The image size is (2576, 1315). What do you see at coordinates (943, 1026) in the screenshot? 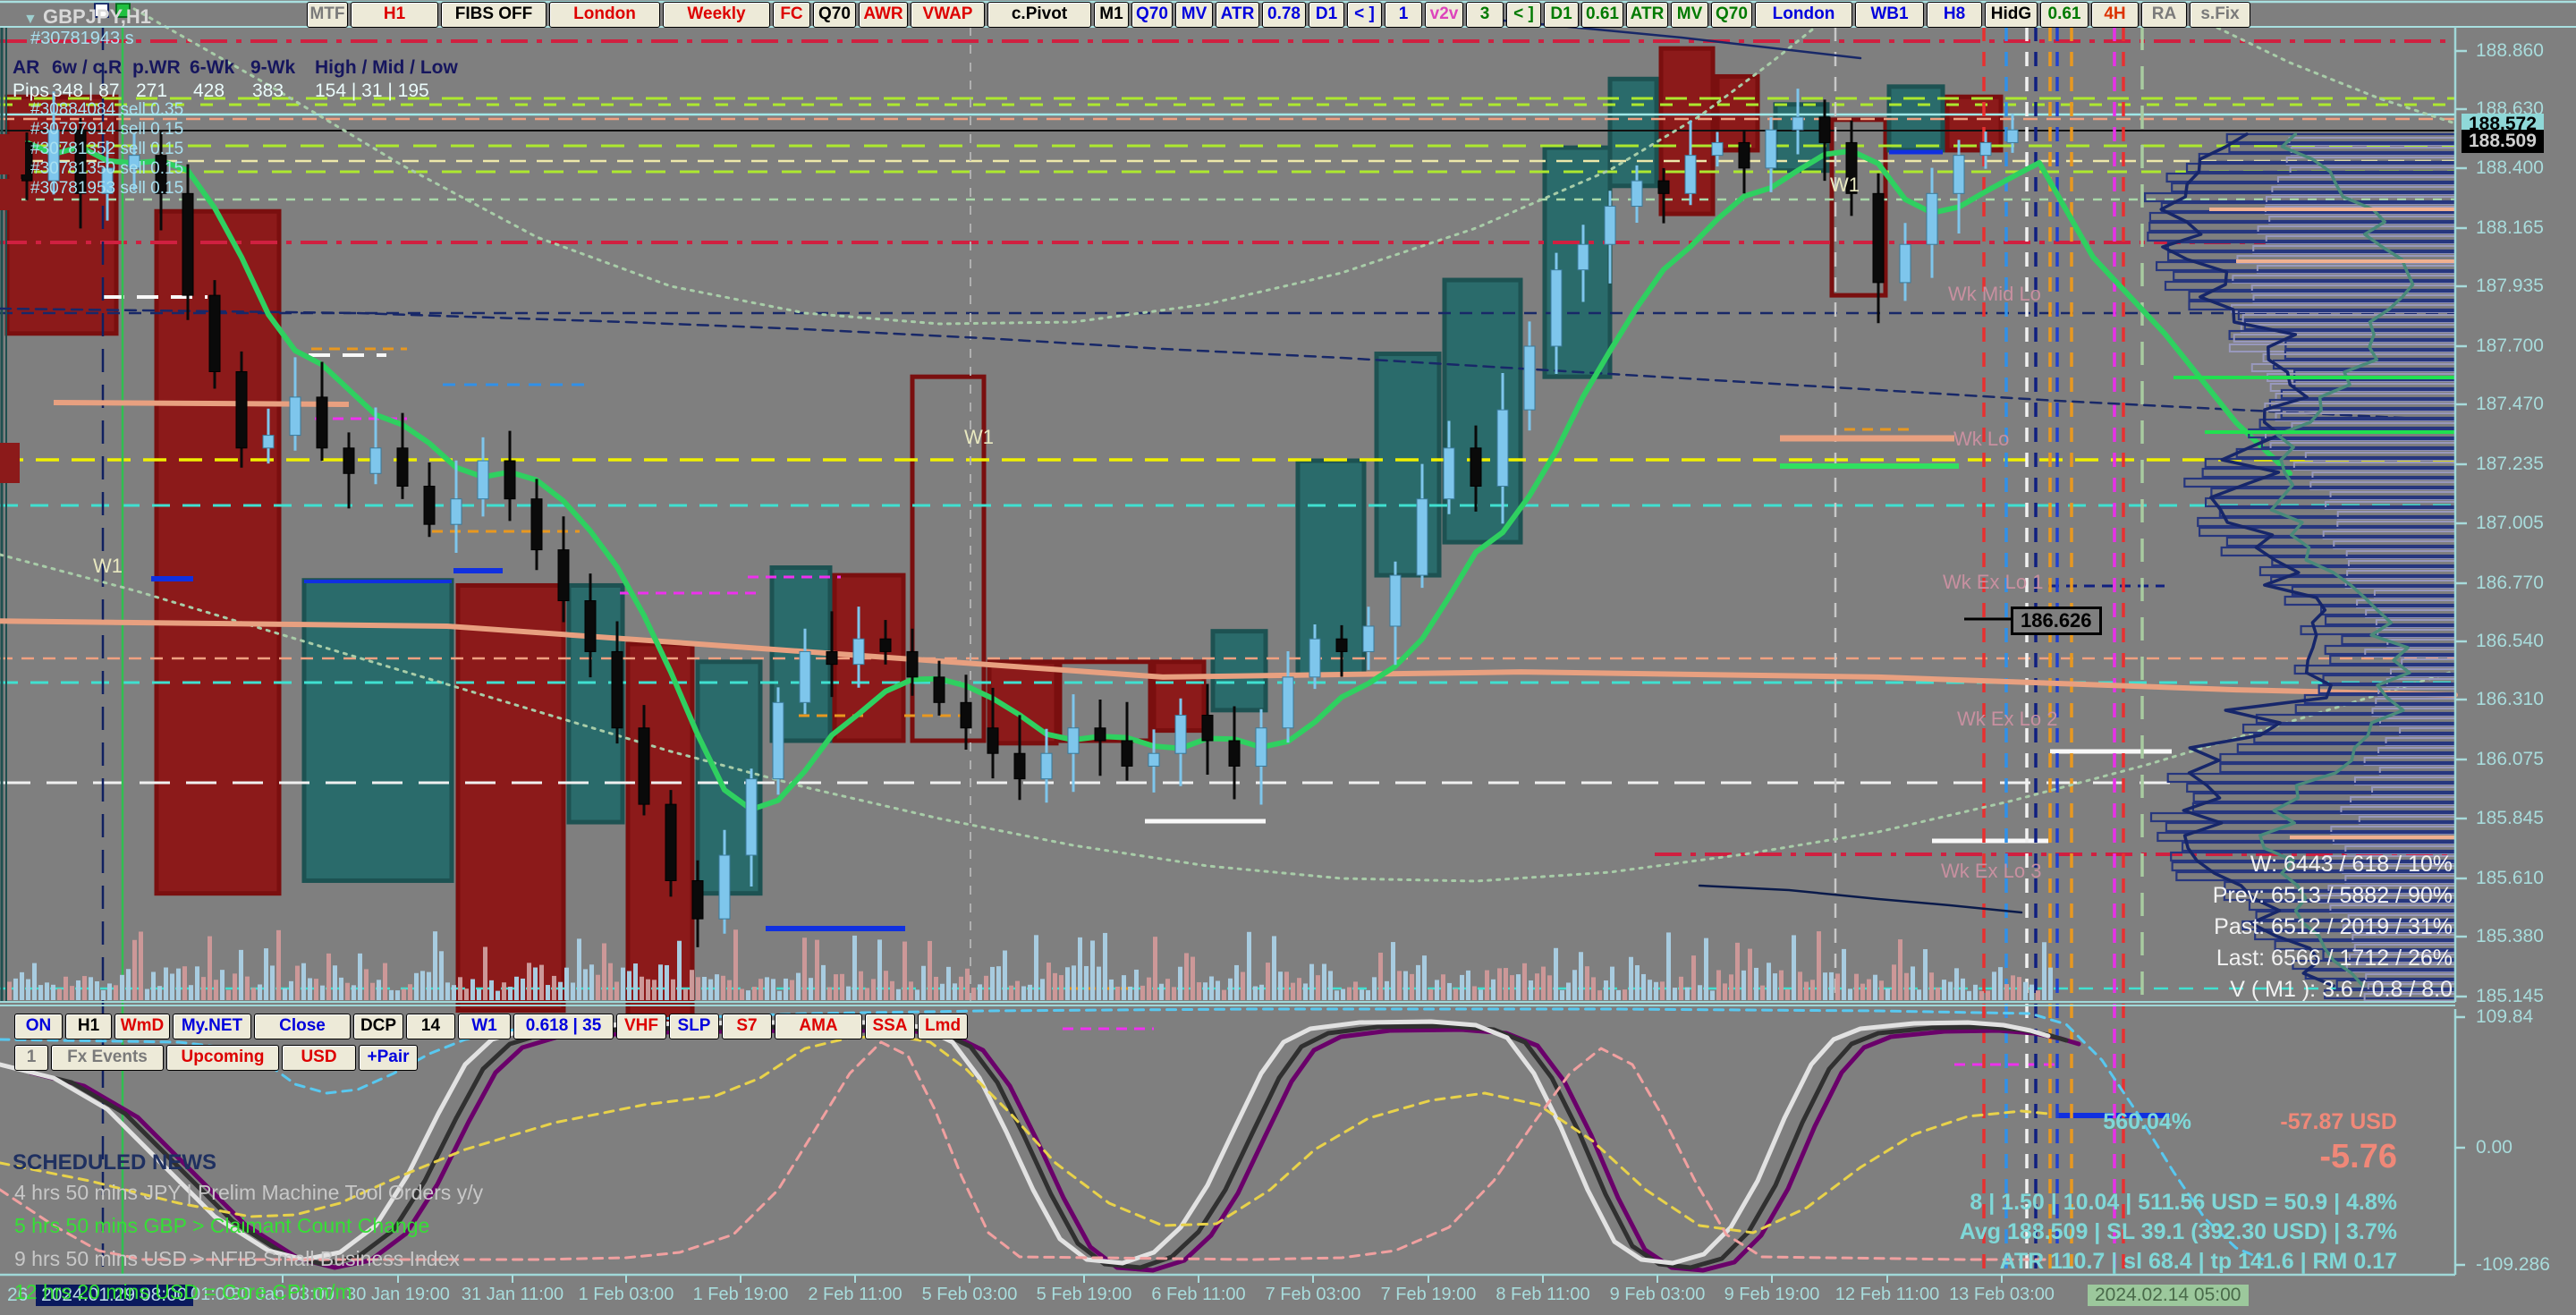
I see `bottom-button-lmd: Lmd` at bounding box center [943, 1026].